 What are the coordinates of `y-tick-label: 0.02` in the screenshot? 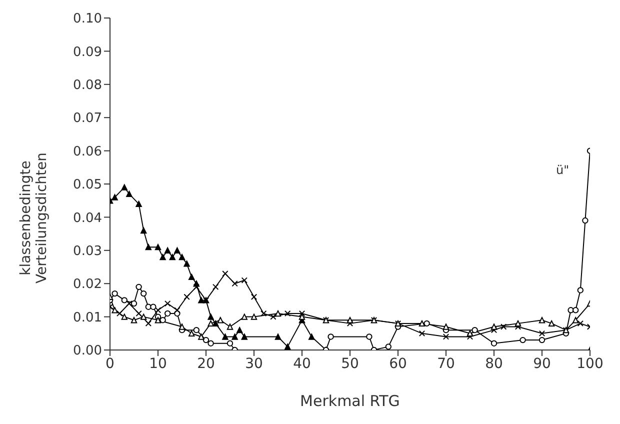 It's located at (87, 284).